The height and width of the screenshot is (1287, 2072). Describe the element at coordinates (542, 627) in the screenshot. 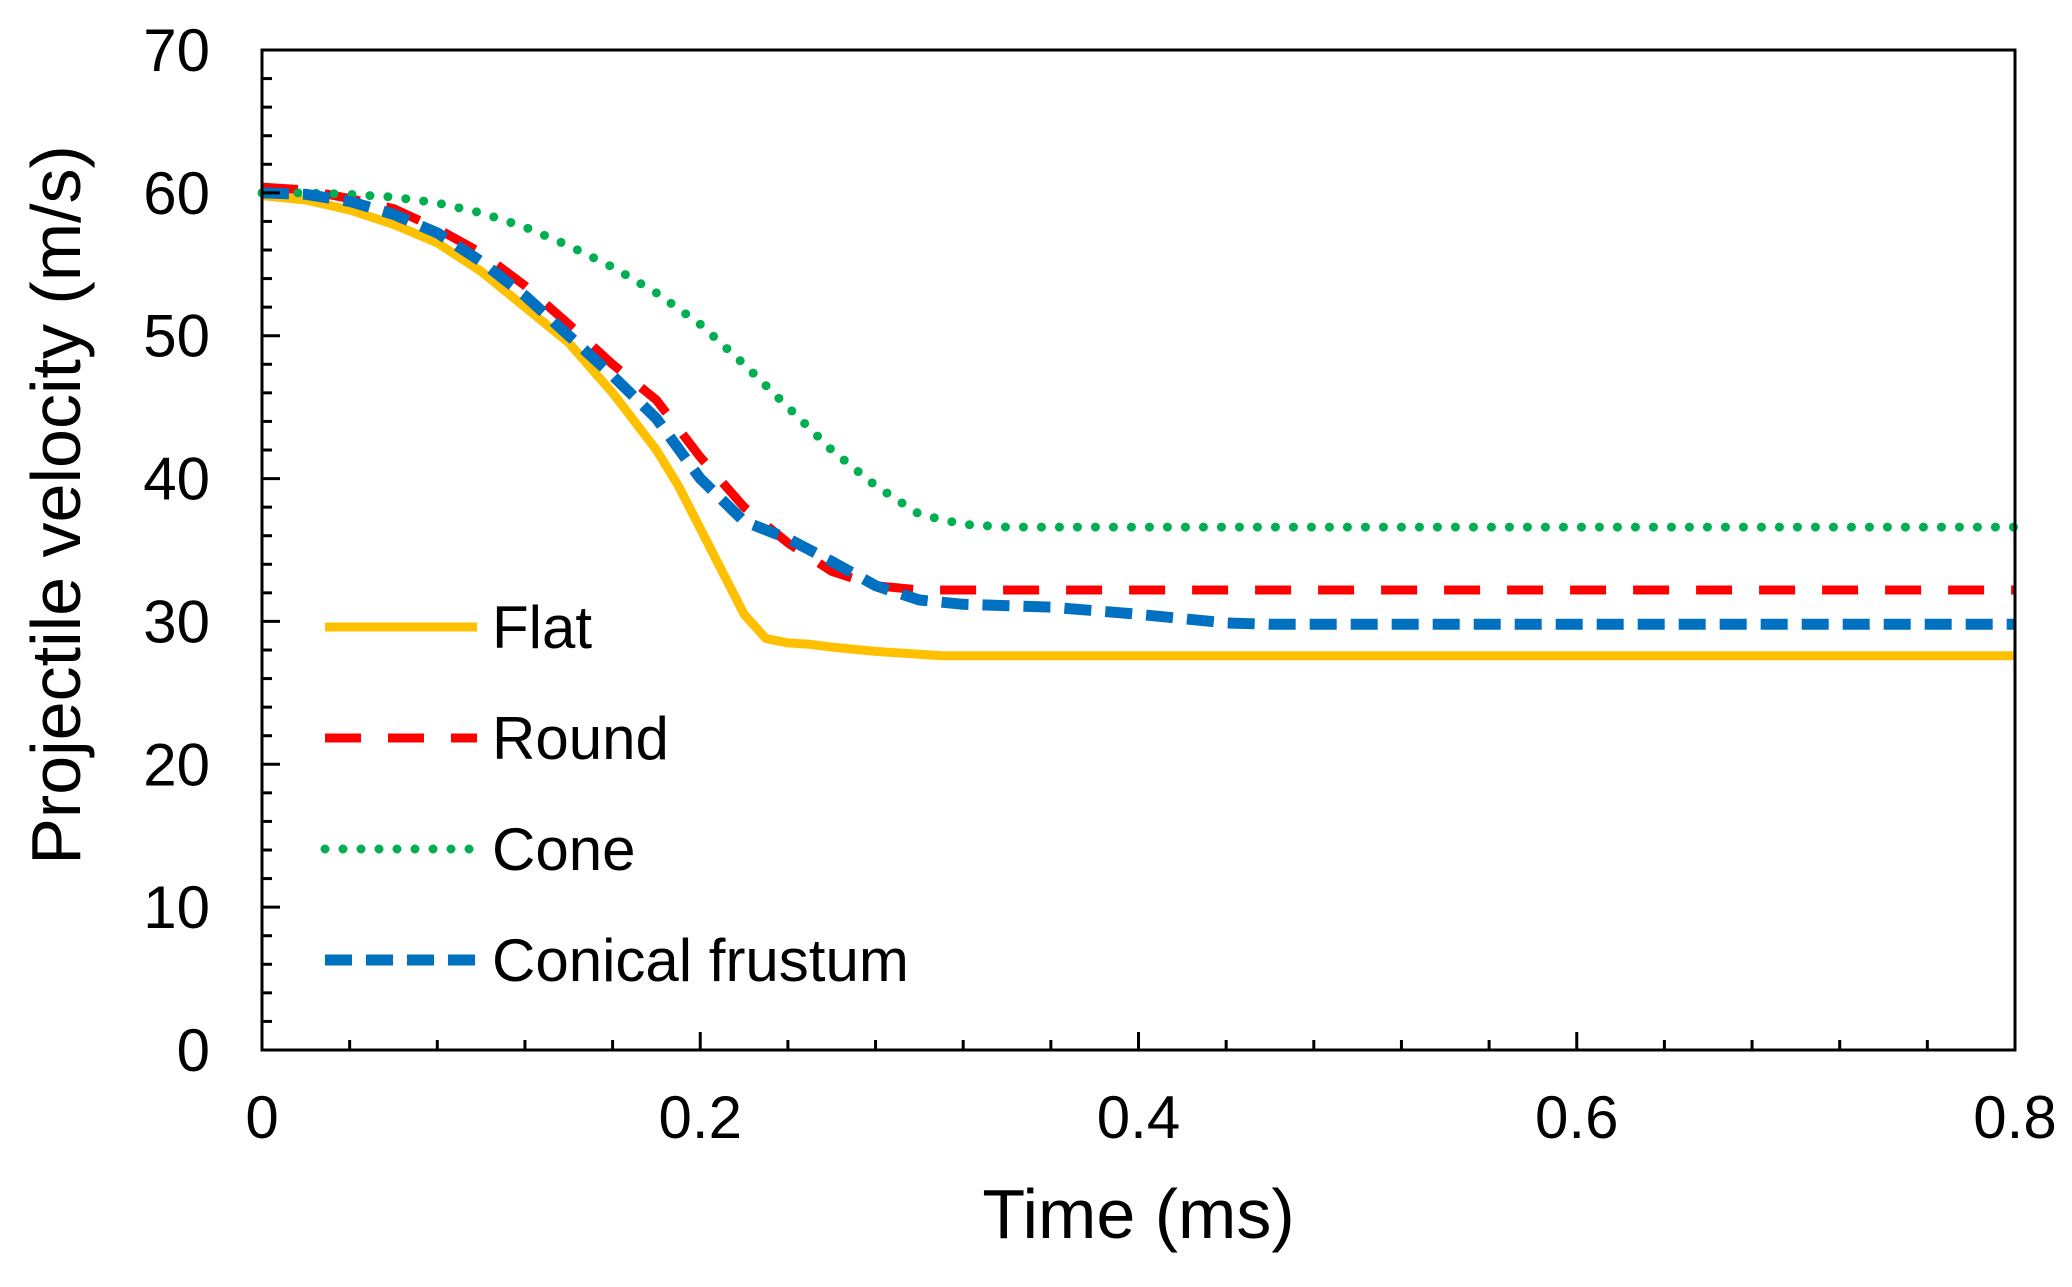

I see `legend-label: Flat` at that location.